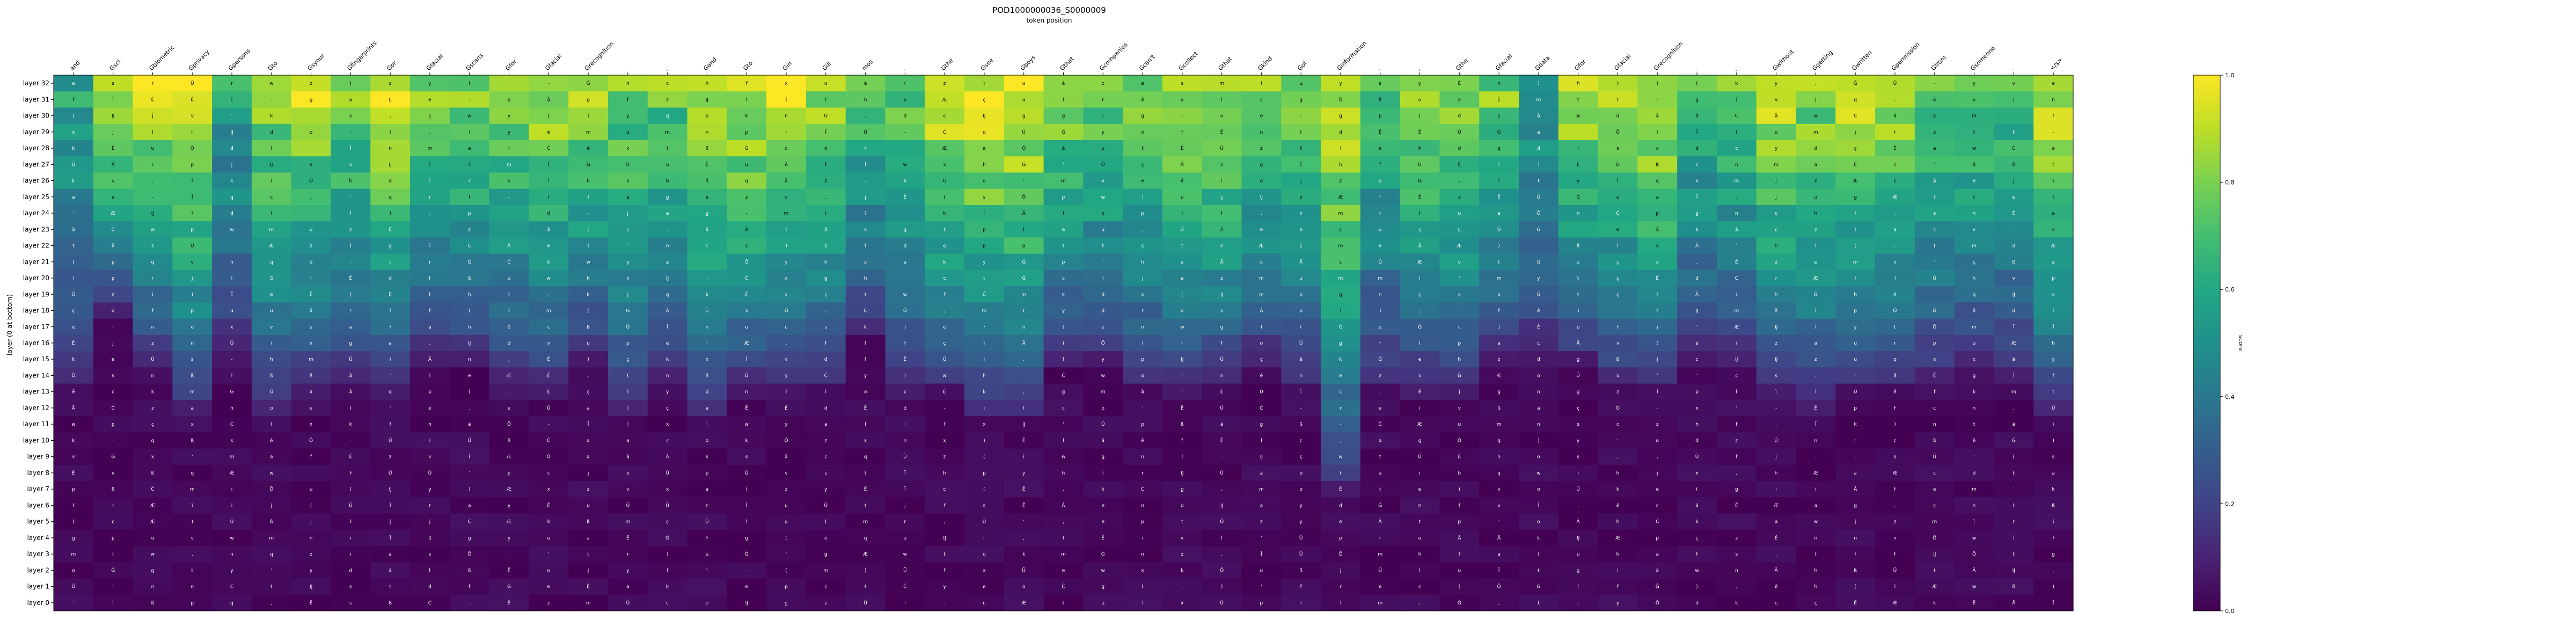  Describe the element at coordinates (628, 375) in the screenshot. I see `cell-token-label: (` at that location.